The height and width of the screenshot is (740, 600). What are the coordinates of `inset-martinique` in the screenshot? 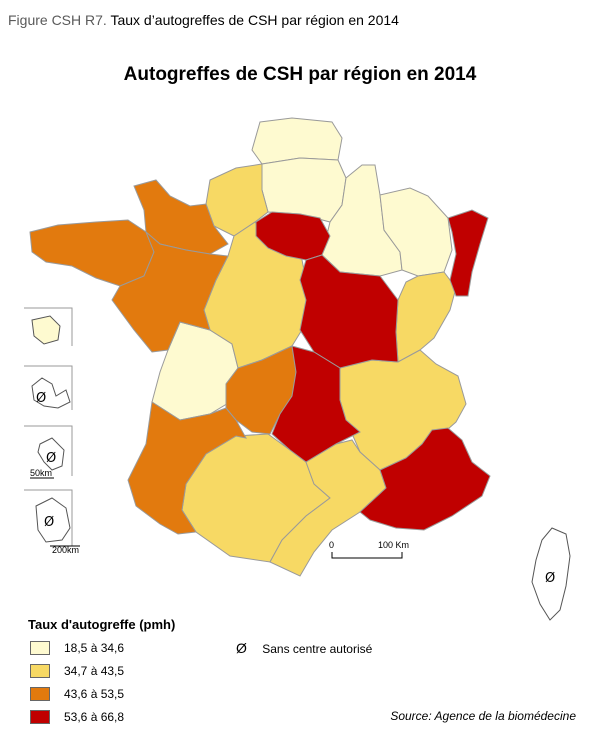 It's located at (51, 454).